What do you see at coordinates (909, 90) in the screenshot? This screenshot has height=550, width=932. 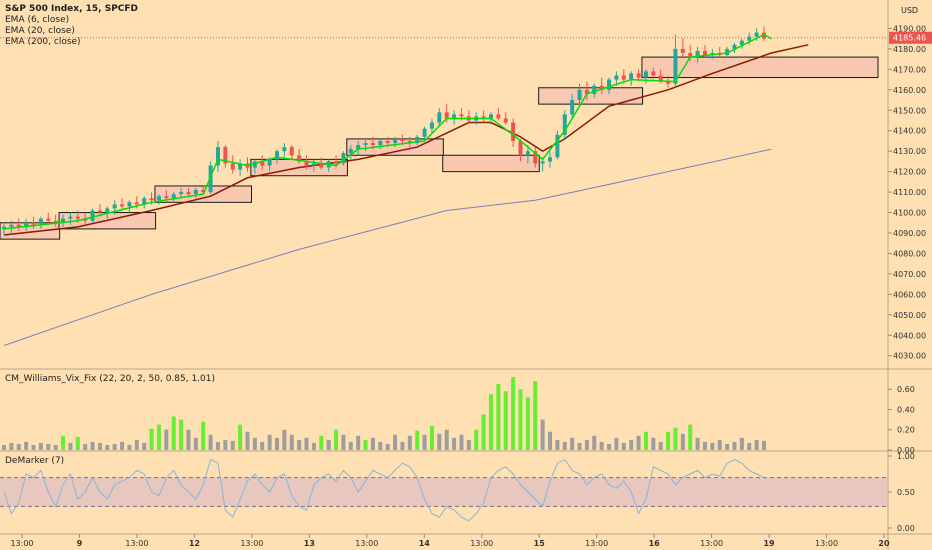 I see `price-tick-label: 4160.00` at bounding box center [909, 90].